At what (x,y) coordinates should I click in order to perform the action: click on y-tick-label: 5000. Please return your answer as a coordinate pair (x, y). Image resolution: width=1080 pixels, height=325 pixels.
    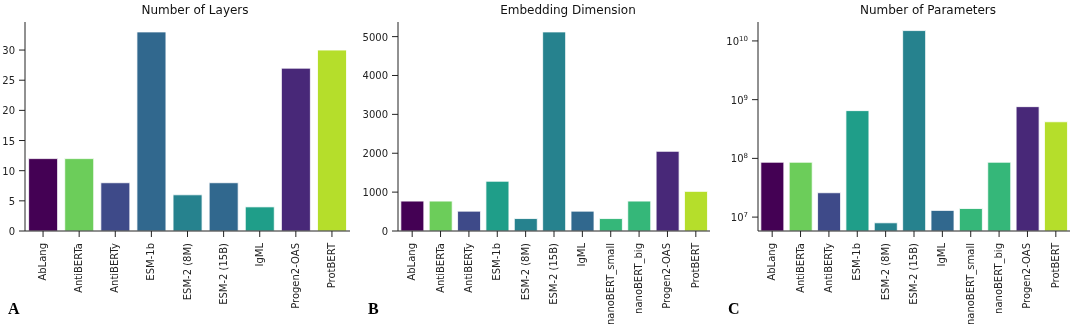
    Looking at the image, I should click on (375, 37).